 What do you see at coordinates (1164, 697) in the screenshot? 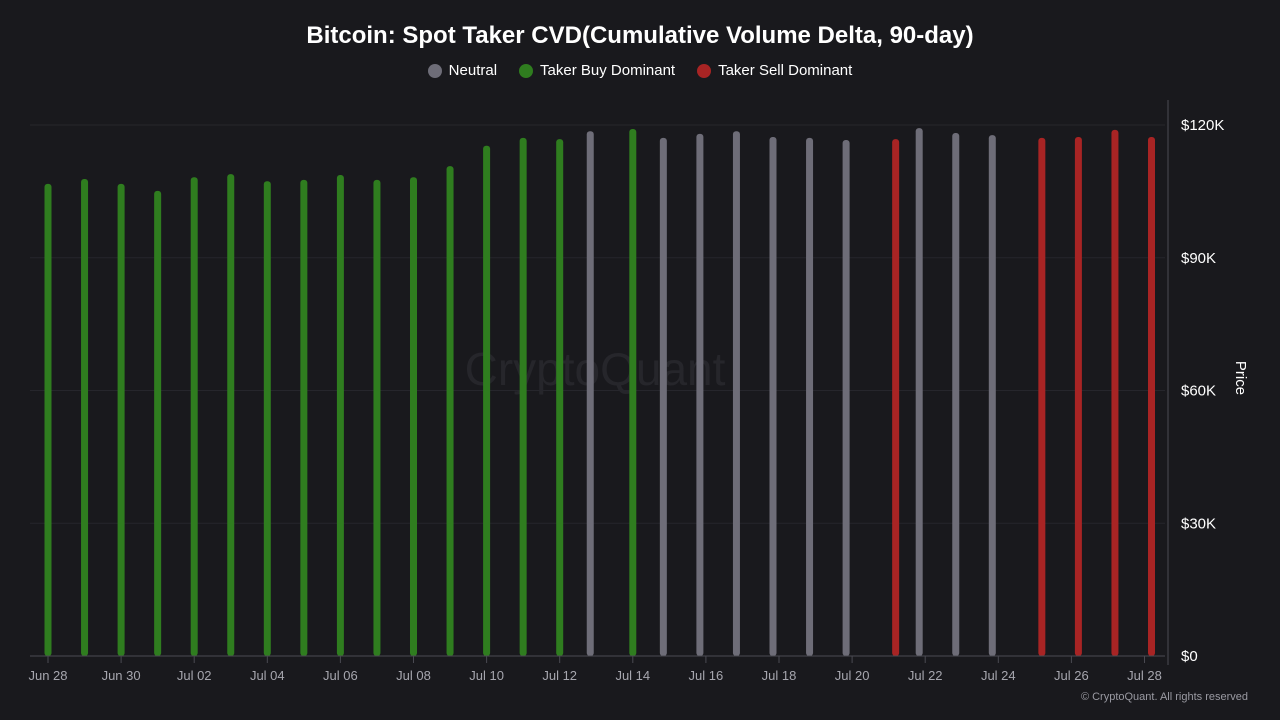
I see `copyright-footer: © CryptoQuant. All rights reserved` at bounding box center [1164, 697].